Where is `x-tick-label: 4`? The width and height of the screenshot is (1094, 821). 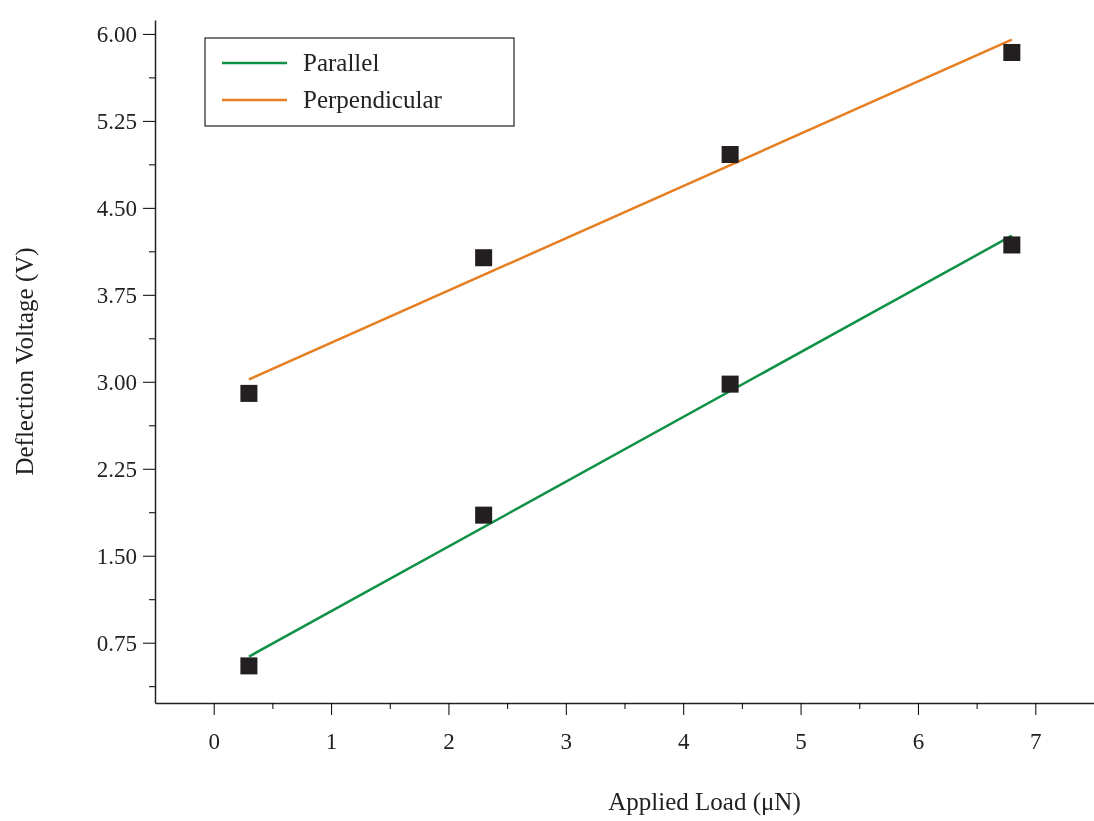
x-tick-label: 4 is located at coordinates (683, 741).